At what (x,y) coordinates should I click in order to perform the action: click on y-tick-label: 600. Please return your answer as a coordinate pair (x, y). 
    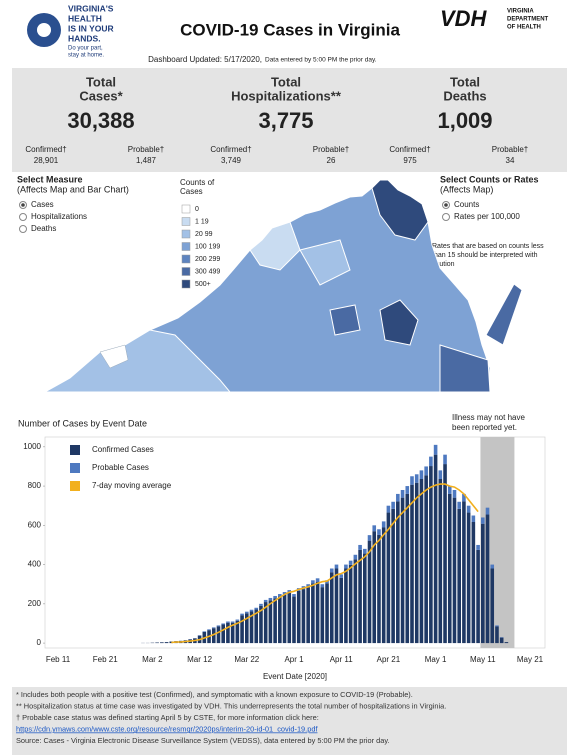
    Looking at the image, I should click on (35, 524).